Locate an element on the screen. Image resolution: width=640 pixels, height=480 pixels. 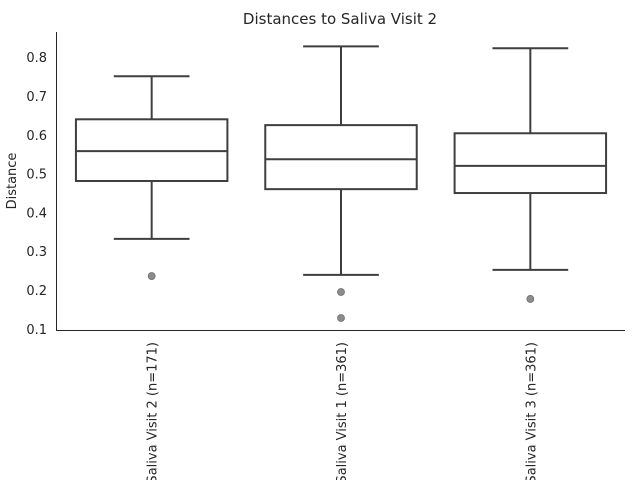
x-tick-label: Saliva Visit 2 (n=171) is located at coordinates (153, 411).